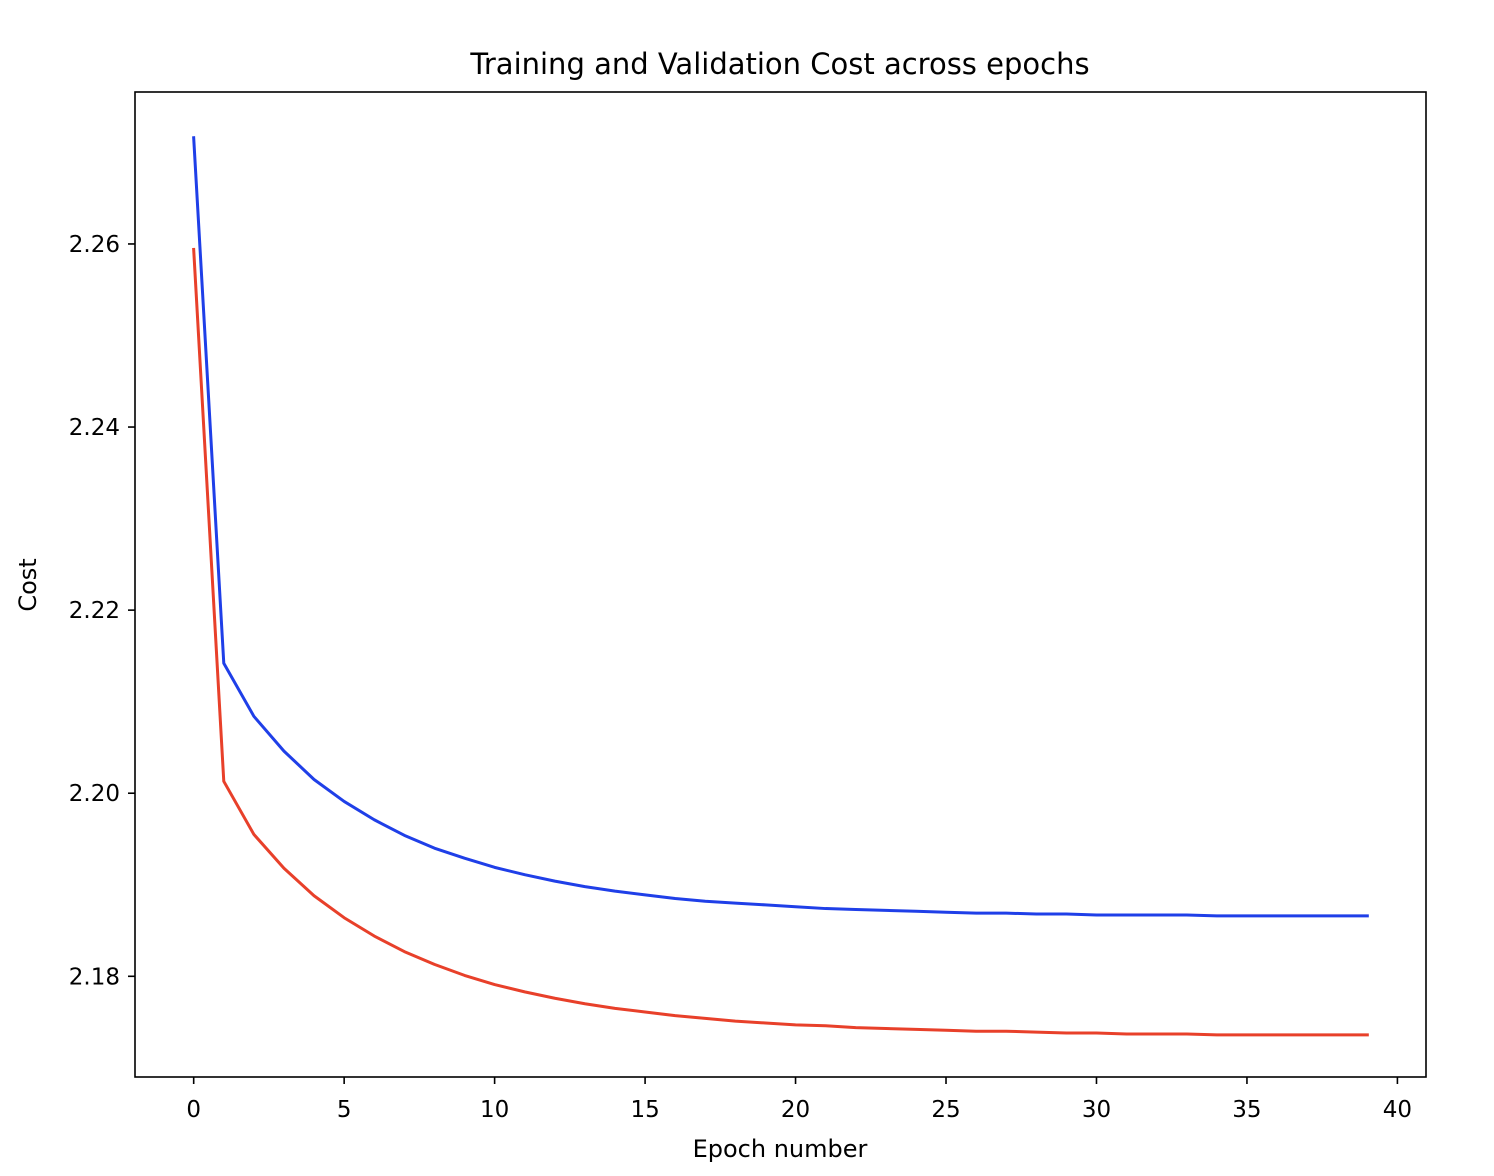 The width and height of the screenshot is (1494, 1176). Describe the element at coordinates (28, 584) in the screenshot. I see `y-axis-label: Cost` at that location.